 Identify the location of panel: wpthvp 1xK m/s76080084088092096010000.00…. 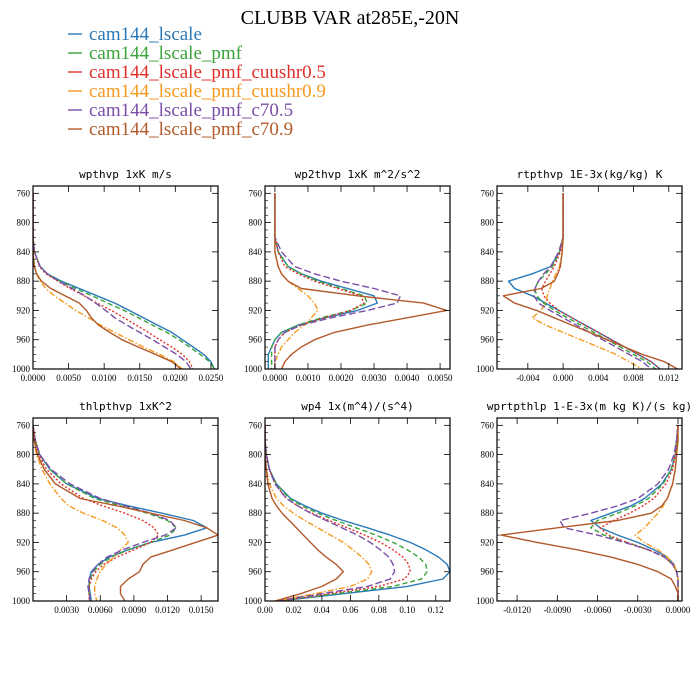
(118, 275).